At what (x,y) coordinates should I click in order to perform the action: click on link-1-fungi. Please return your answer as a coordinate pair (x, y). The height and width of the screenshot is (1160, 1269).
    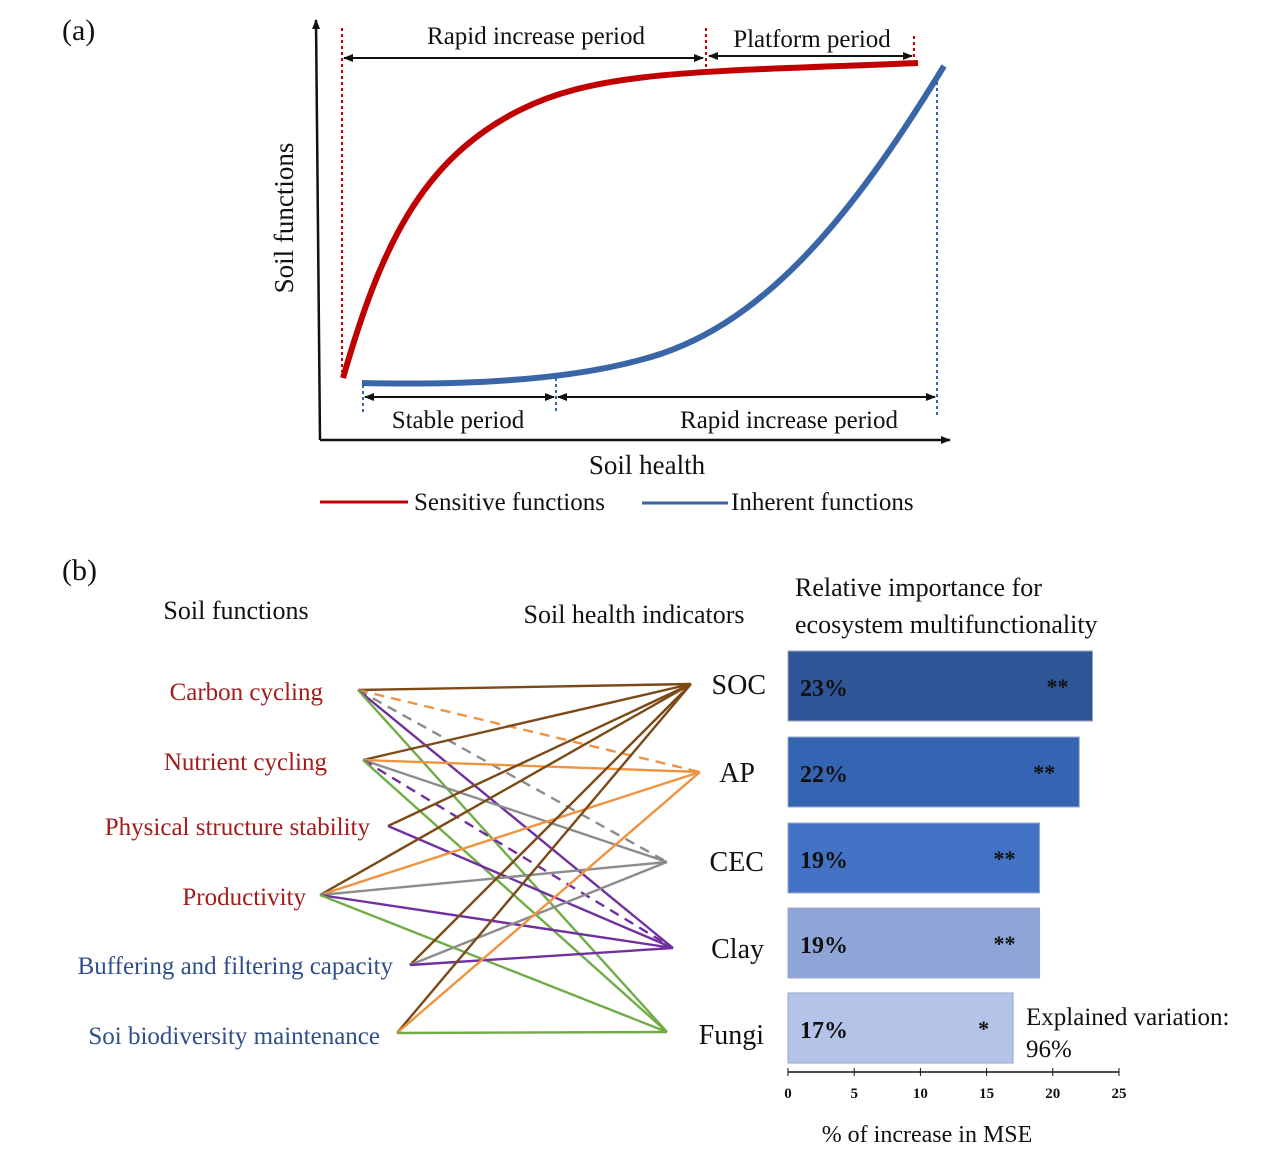
    Looking at the image, I should click on (515, 896).